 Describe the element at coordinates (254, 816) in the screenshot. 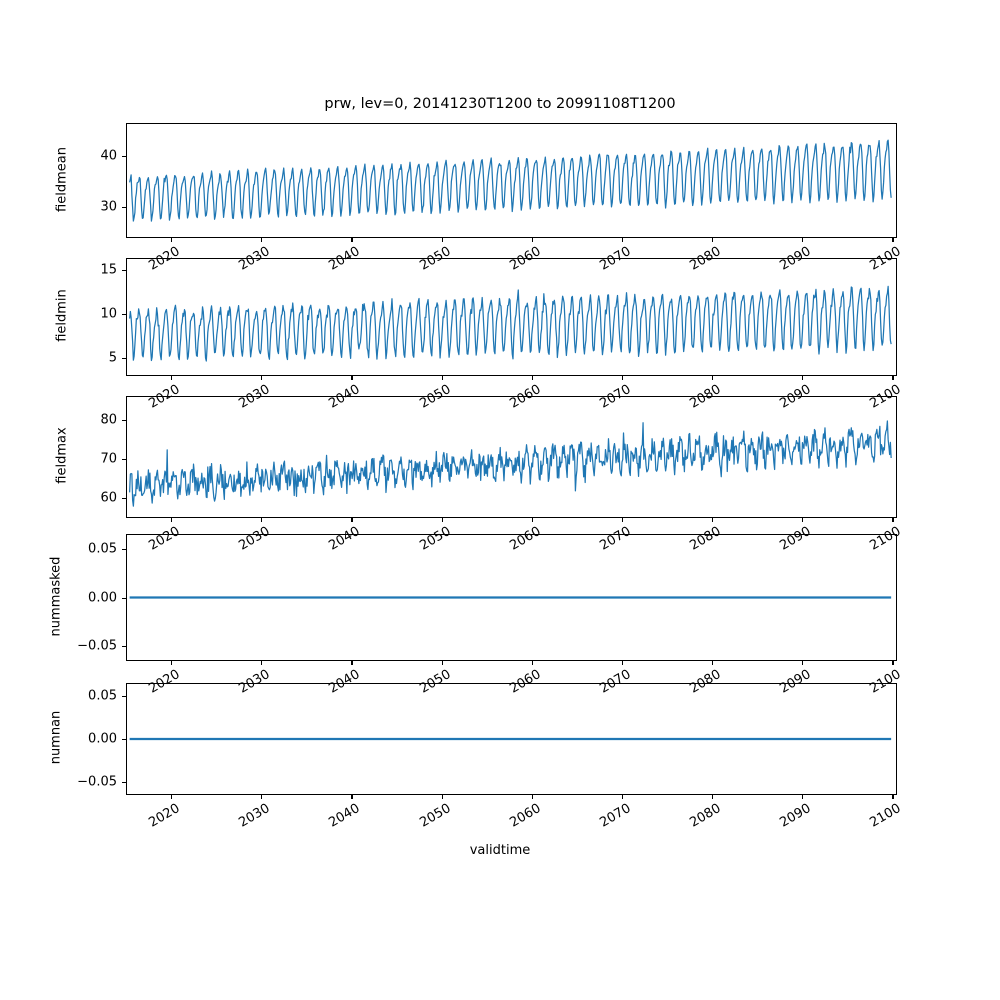

I see `x-tick-label: 2030` at that location.